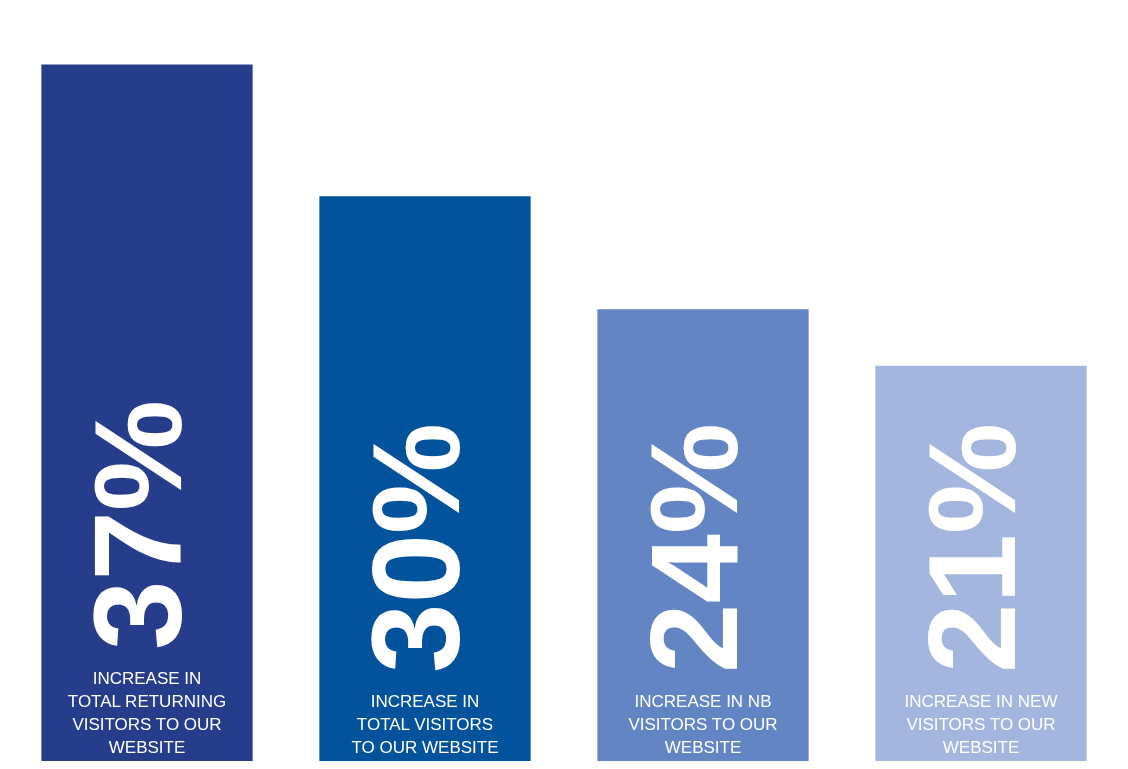  I want to click on data-label: 37%, so click(138, 524).